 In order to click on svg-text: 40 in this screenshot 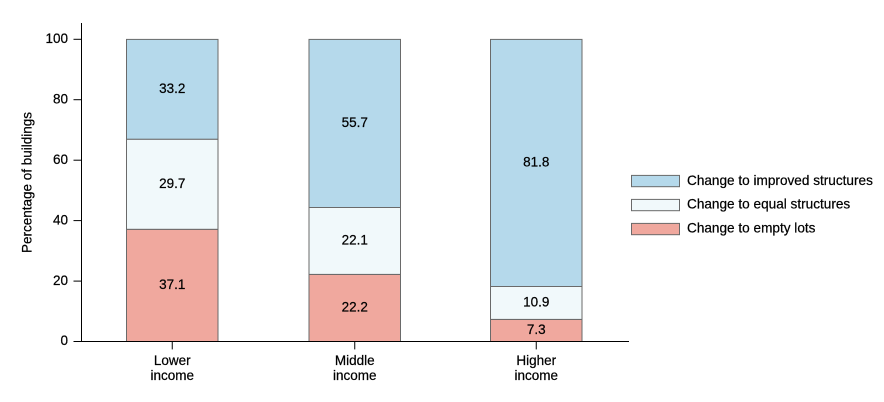, I will do `click(60, 219)`.